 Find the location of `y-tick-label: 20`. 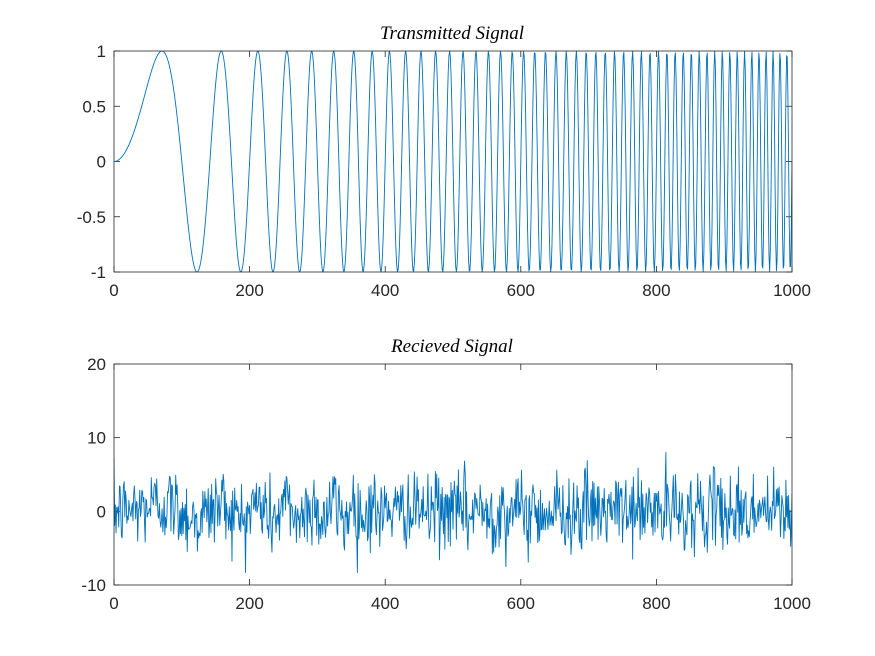

y-tick-label: 20 is located at coordinates (96, 364).